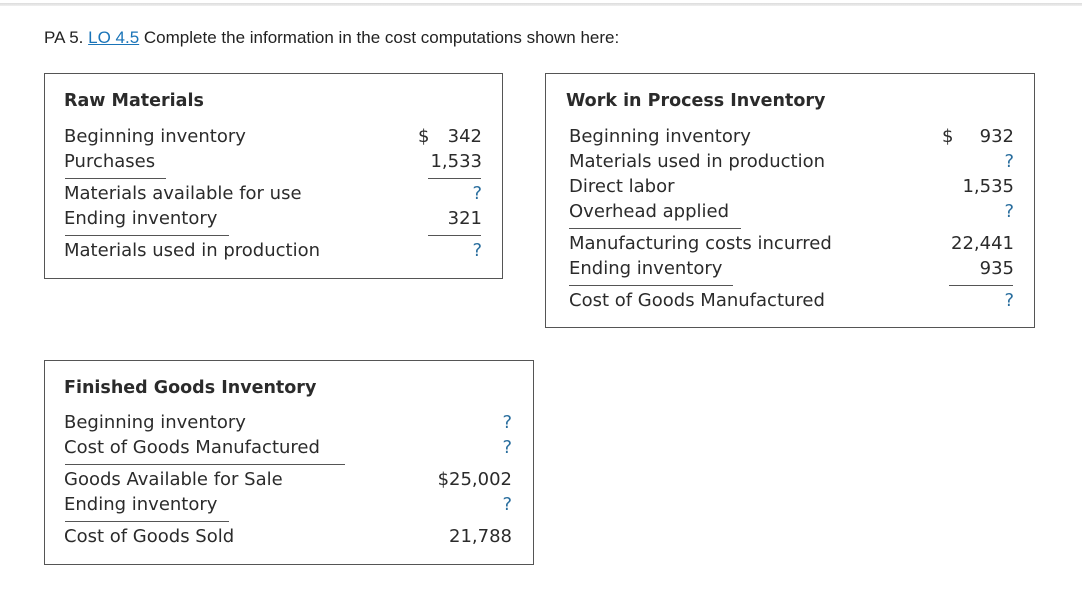 This screenshot has width=1082, height=596. What do you see at coordinates (173, 479) in the screenshot?
I see `row-label: Goods Available for Sale` at bounding box center [173, 479].